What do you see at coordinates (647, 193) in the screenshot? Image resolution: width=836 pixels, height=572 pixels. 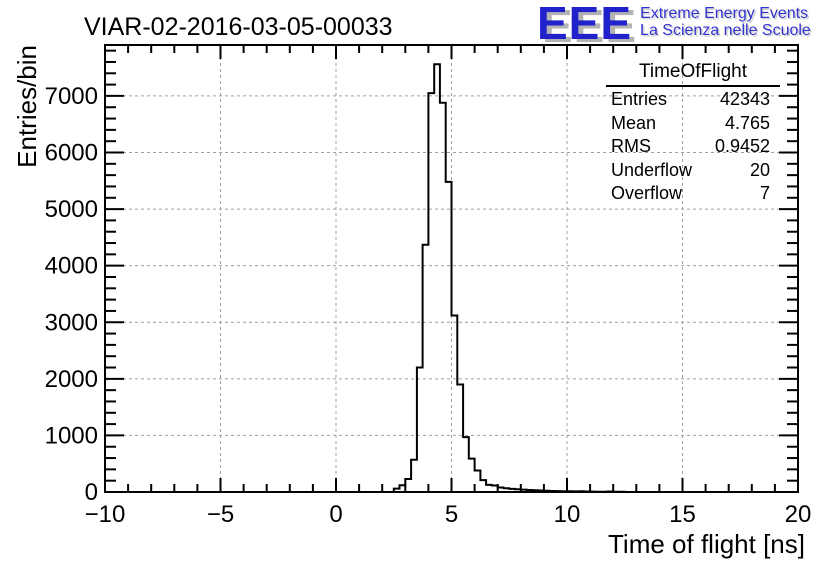 I see `stats-label: Overflow` at bounding box center [647, 193].